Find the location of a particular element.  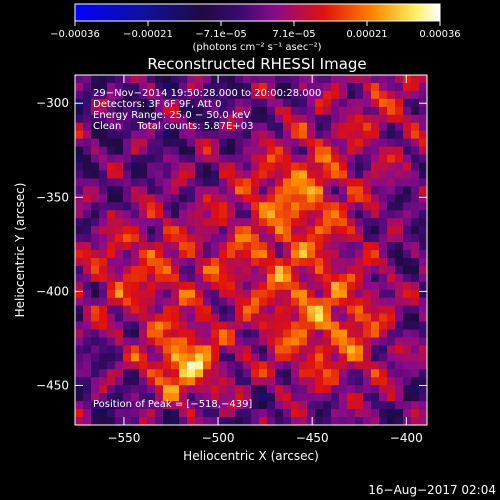

colorbar-tick-label: 7.1e−05 is located at coordinates (293, 34).